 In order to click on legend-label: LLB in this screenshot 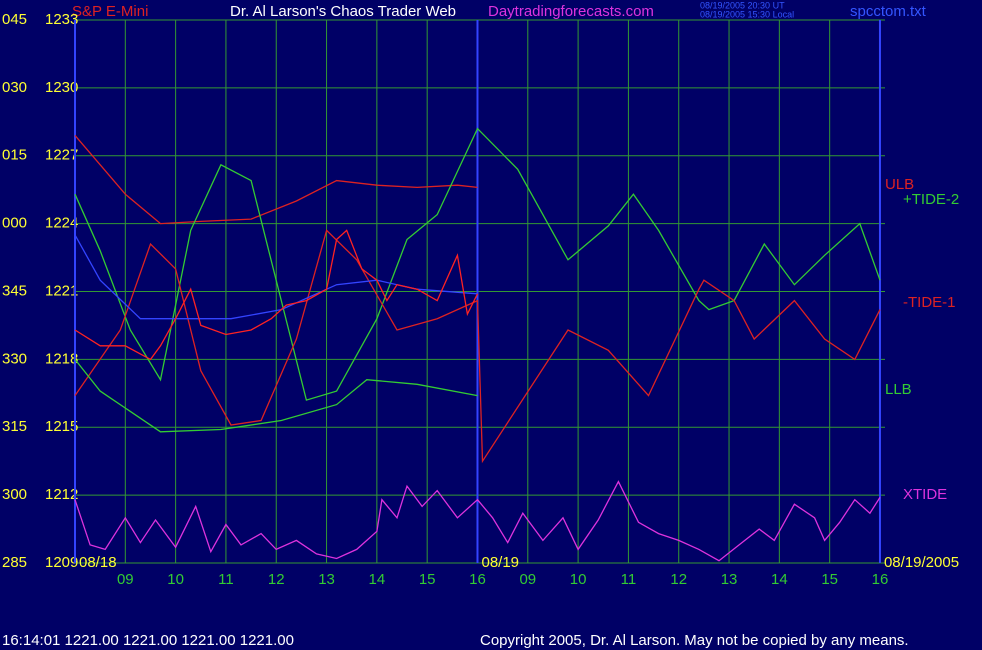, I will do `click(898, 389)`.